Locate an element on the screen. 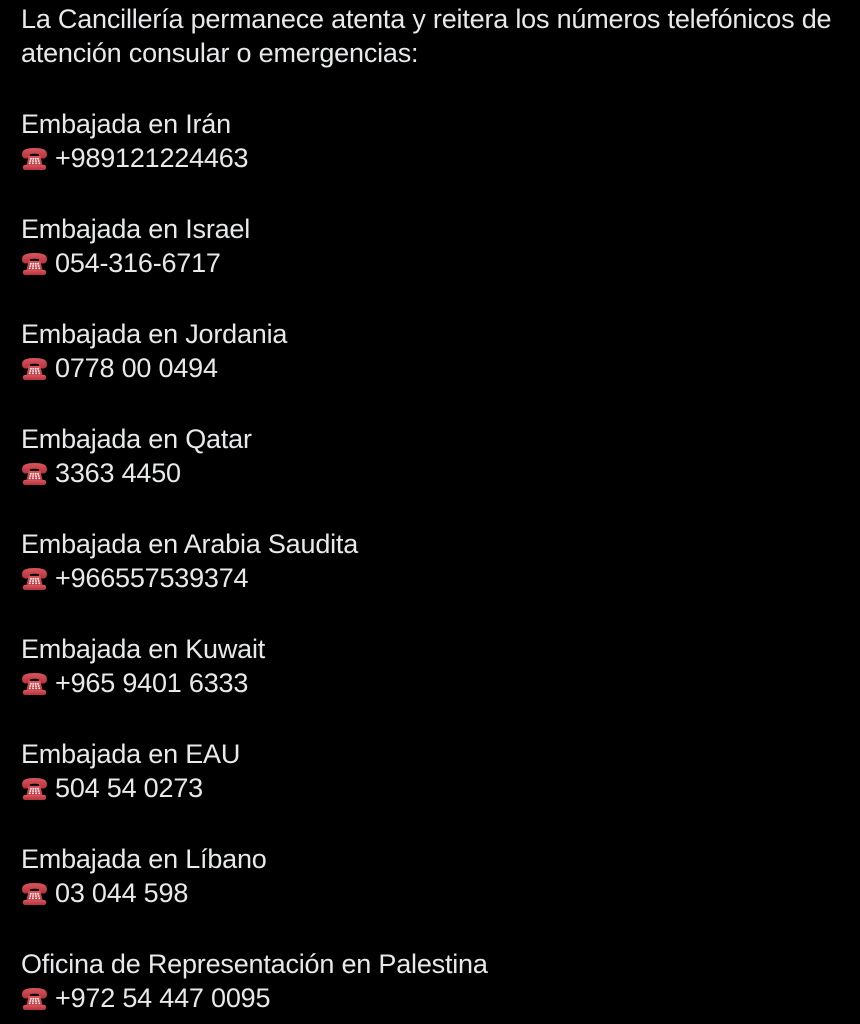 The width and height of the screenshot is (860, 1024). phone-number: +966557539374 is located at coordinates (152, 578).